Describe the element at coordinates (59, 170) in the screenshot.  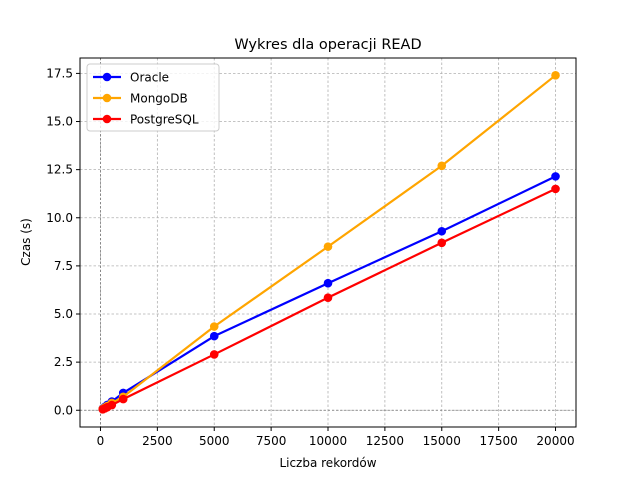
I see `y-tick-label: 12.5` at that location.